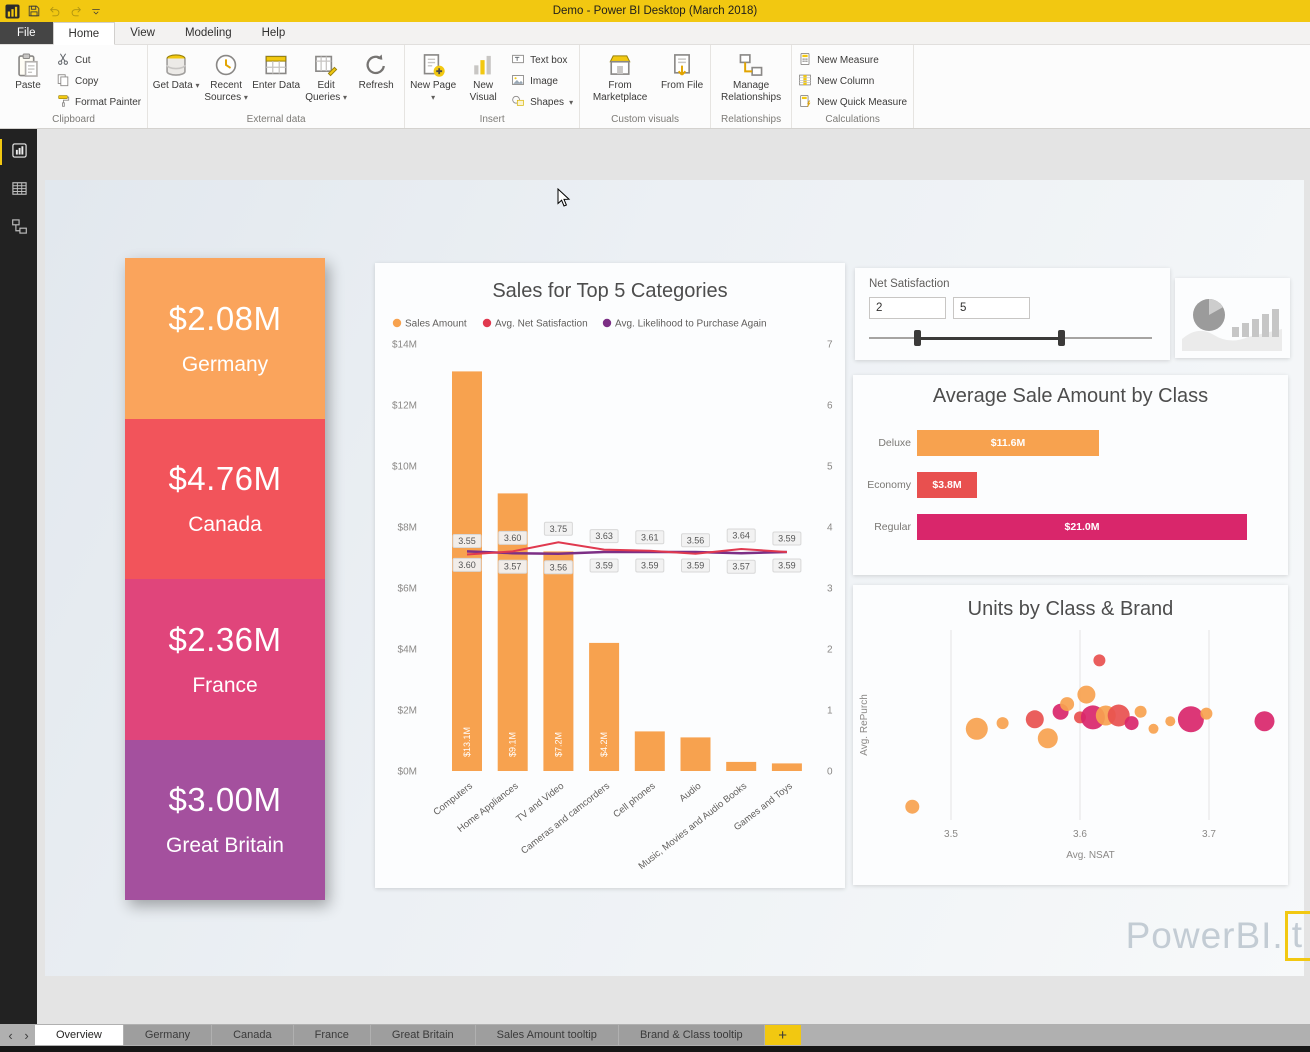 This screenshot has width=1310, height=1052. What do you see at coordinates (34, 11) in the screenshot?
I see `save-button` at bounding box center [34, 11].